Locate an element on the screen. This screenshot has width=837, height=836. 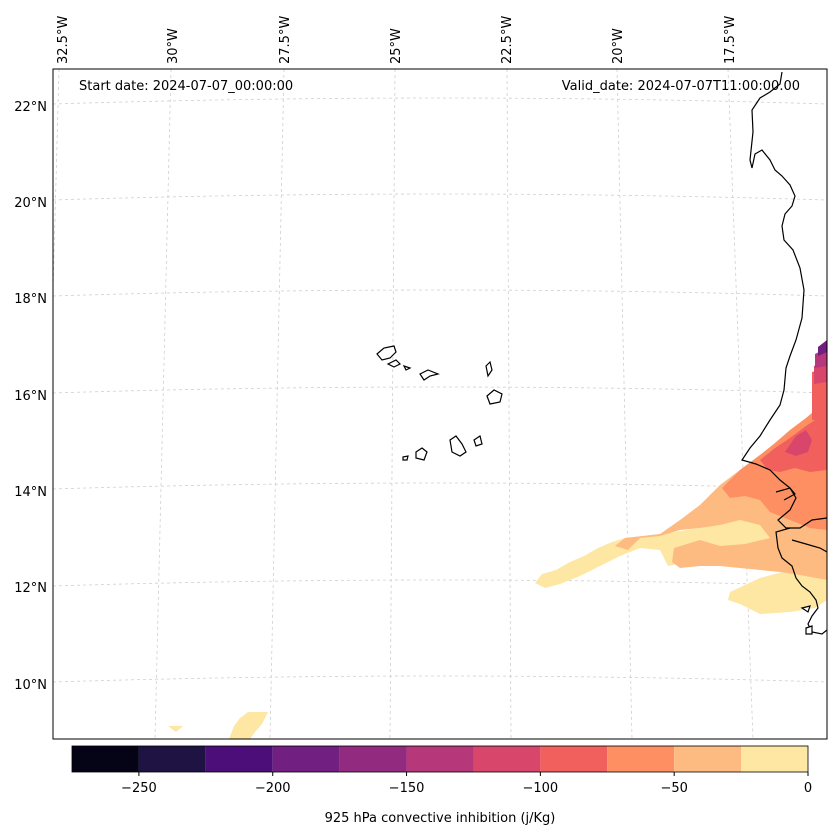
lon-label-27-5w: 27.5°W is located at coordinates (285, 40).